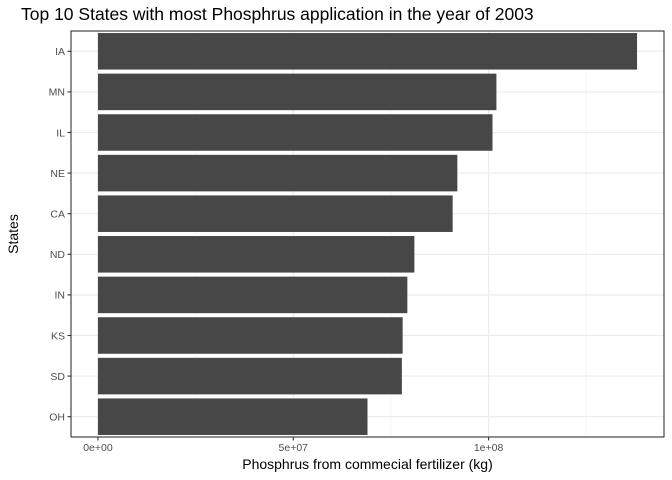 Image resolution: width=672 pixels, height=480 pixels. Describe the element at coordinates (297, 92) in the screenshot. I see `bar-mn` at that location.